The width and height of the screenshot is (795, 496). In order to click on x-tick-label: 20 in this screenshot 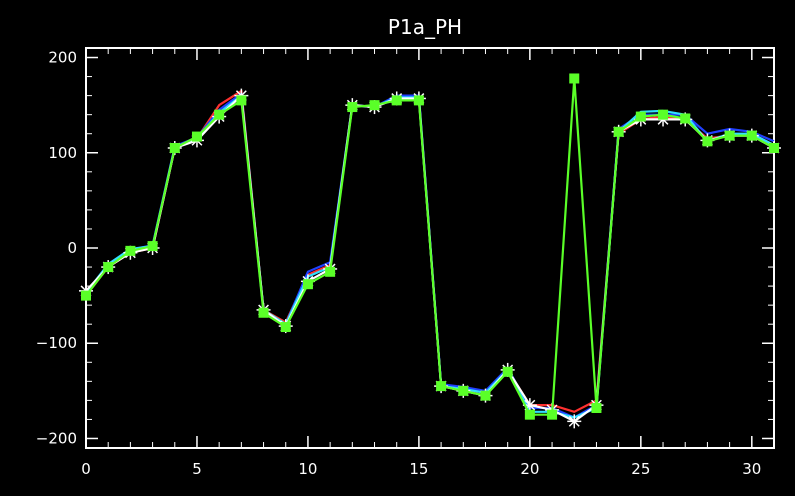, I will do `click(529, 469)`.